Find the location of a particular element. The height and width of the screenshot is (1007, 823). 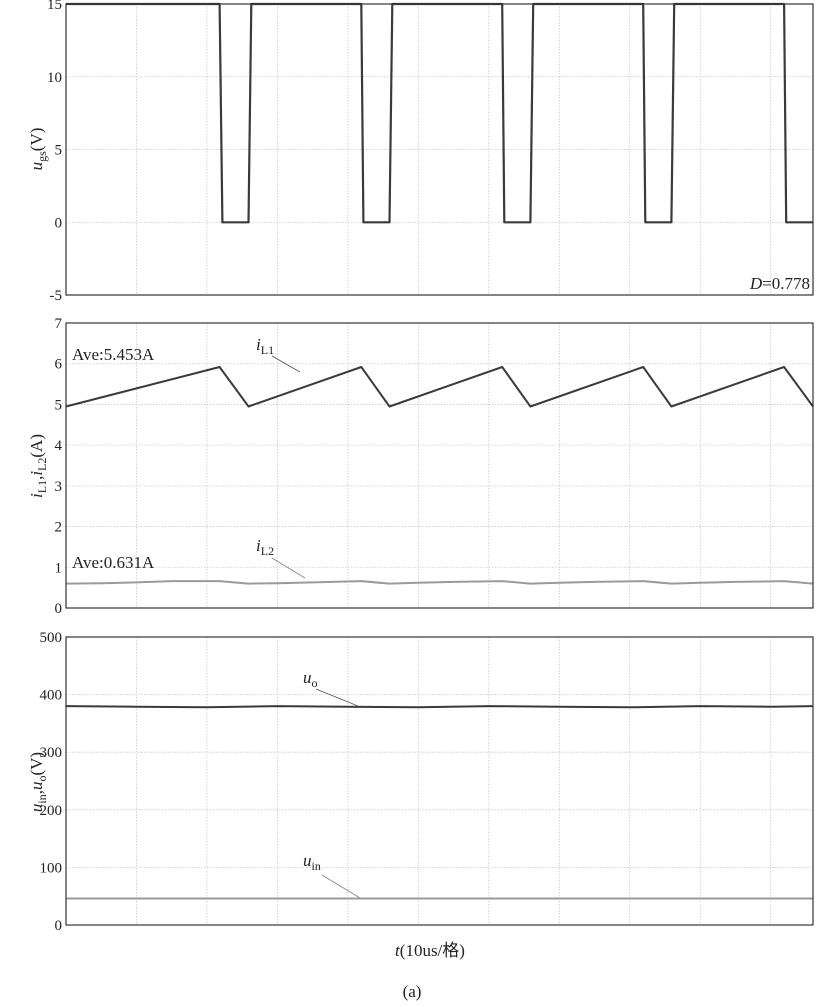

panel-voltages-ylabel: uin,uo(V) is located at coordinates (38, 782).